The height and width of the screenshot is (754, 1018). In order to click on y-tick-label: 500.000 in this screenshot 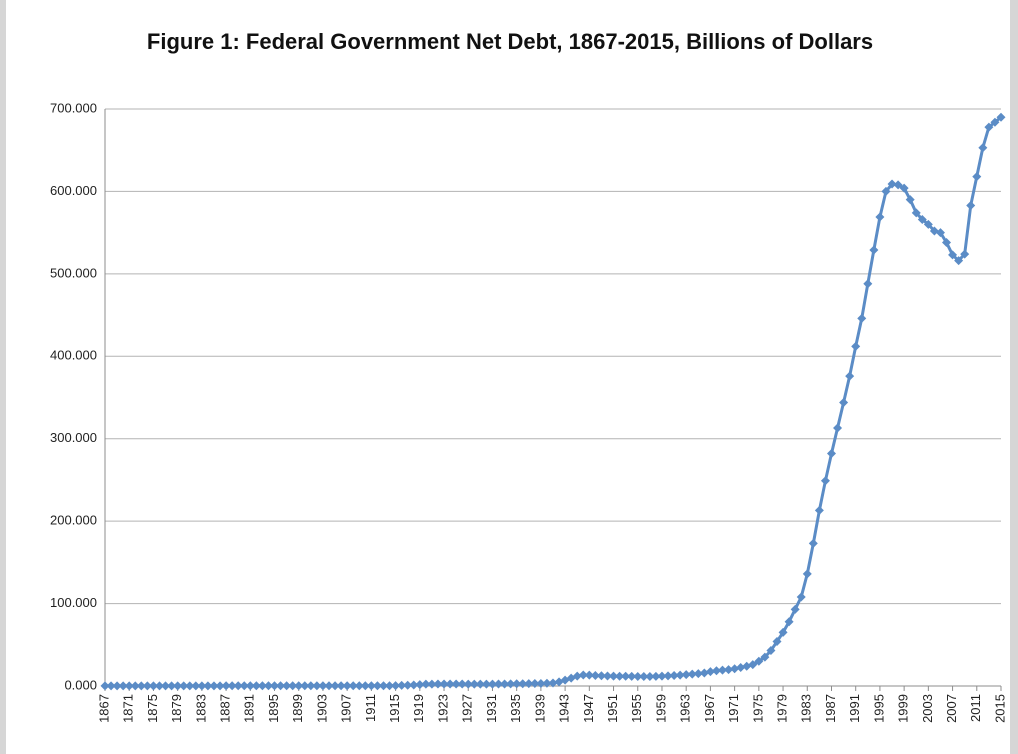, I will do `click(73, 272)`.